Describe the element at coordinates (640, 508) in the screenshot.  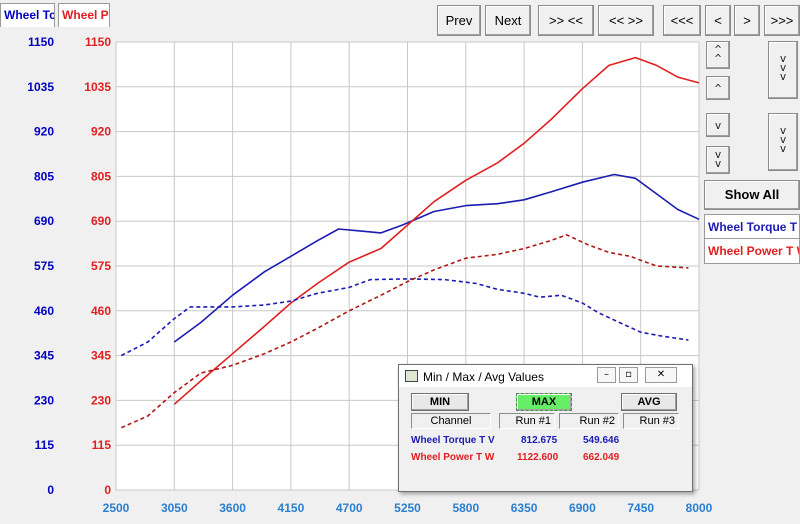
I see `x-tick-label: 7450` at that location.